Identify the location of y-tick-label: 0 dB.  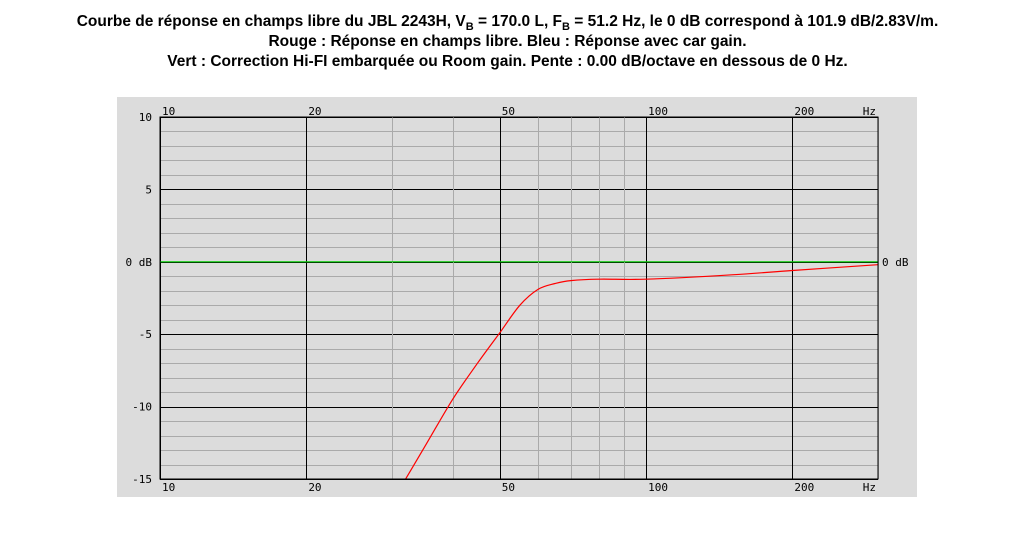
(139, 262).